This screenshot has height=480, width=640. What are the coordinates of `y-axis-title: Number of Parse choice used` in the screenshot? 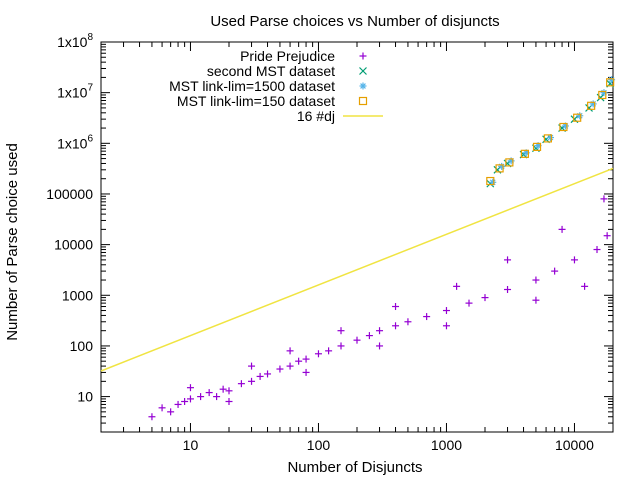 It's located at (12, 242).